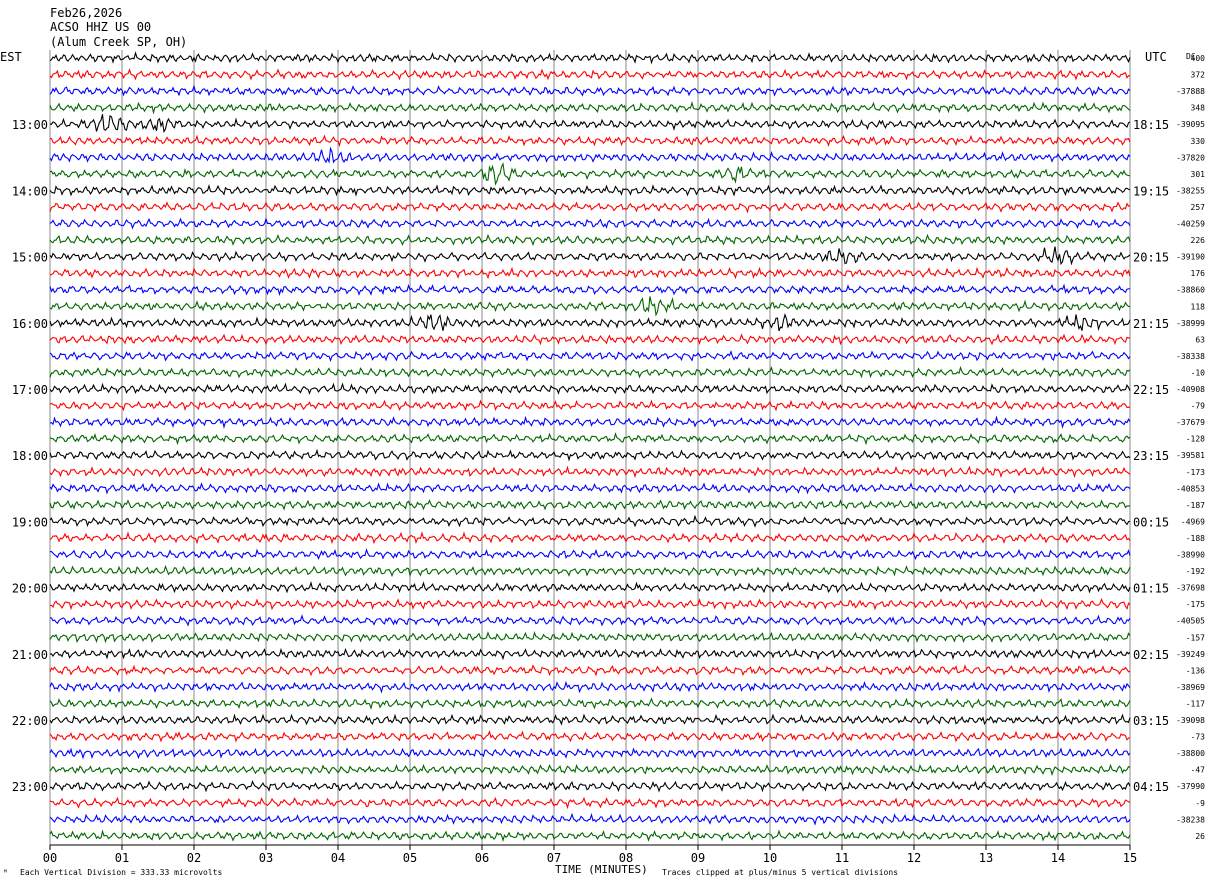 The width and height of the screenshot is (1210, 886). What do you see at coordinates (118, 42) in the screenshot?
I see `location-label: (Alum Creek SP, OH)` at bounding box center [118, 42].